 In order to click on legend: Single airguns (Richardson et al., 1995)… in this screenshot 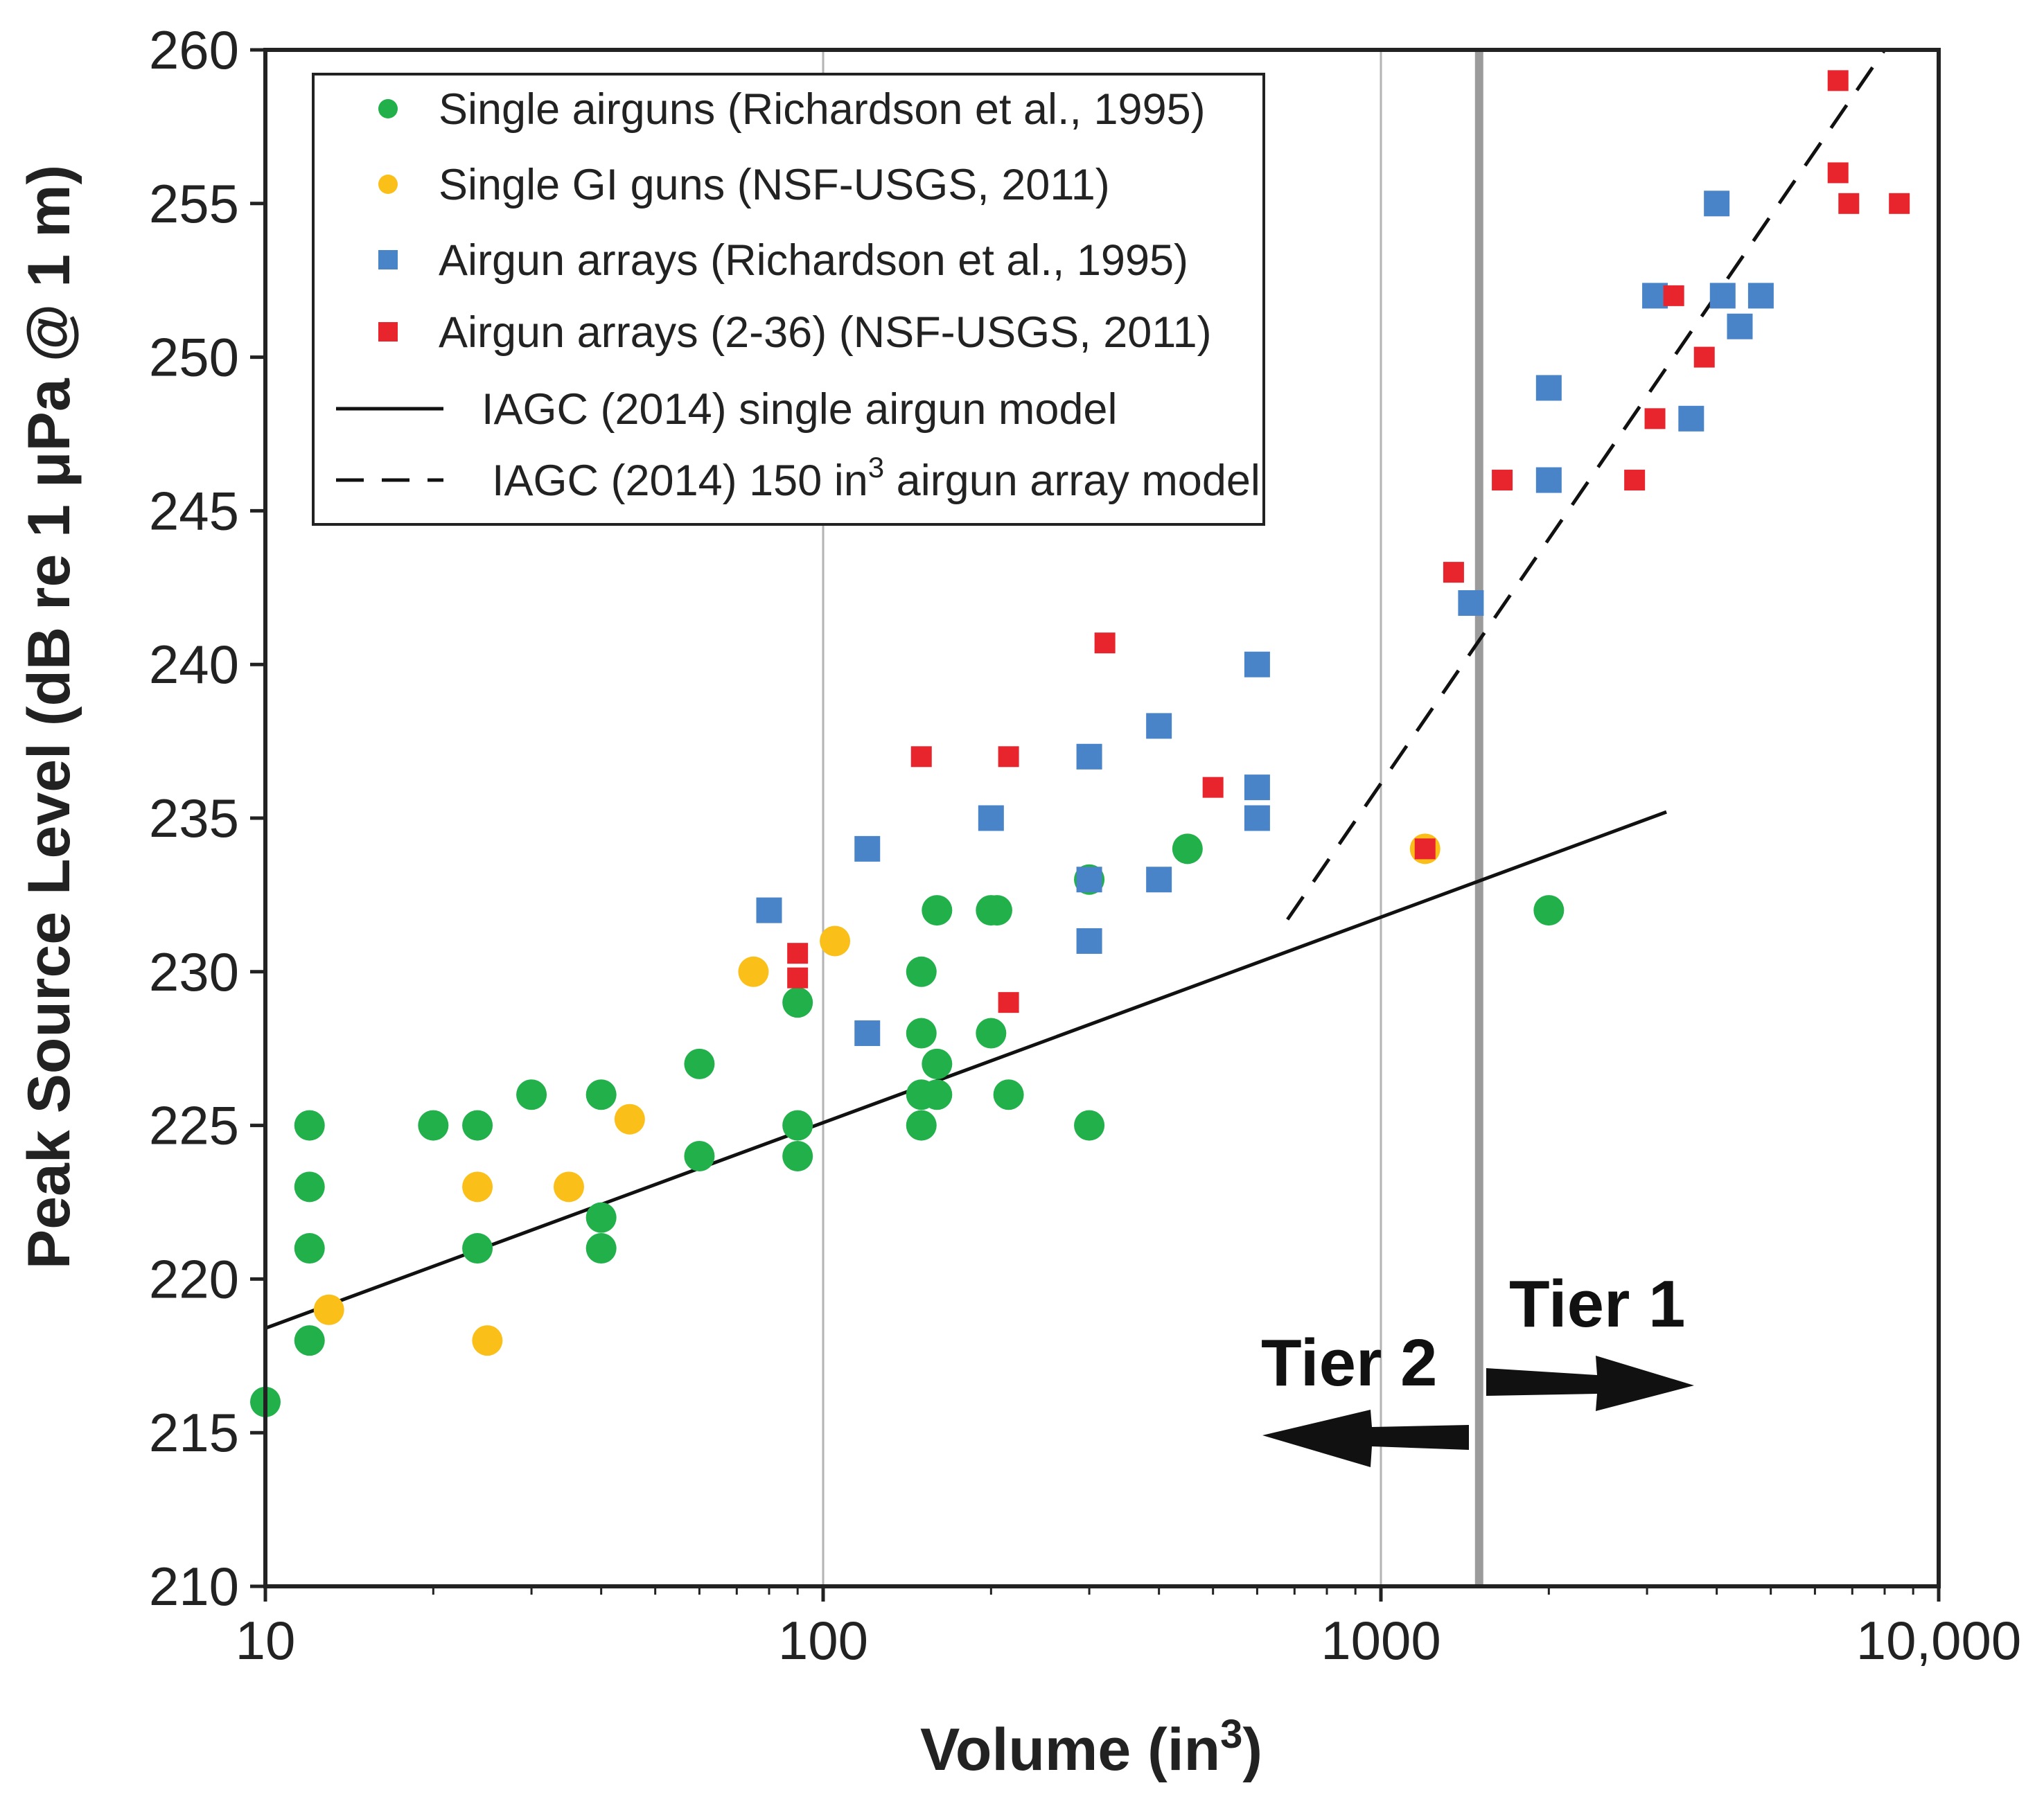, I will do `click(788, 299)`.